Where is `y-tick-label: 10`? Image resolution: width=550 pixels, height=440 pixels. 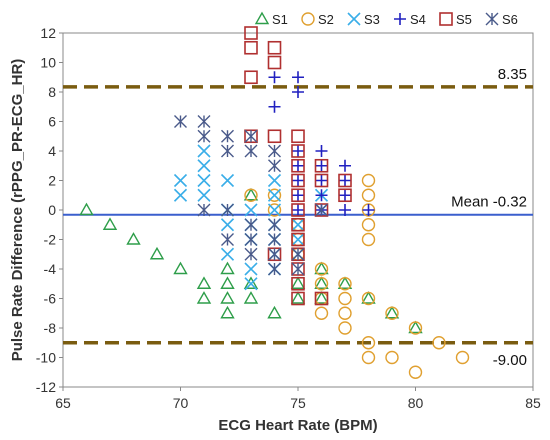 y-tick-label: 10 is located at coordinates (48, 63).